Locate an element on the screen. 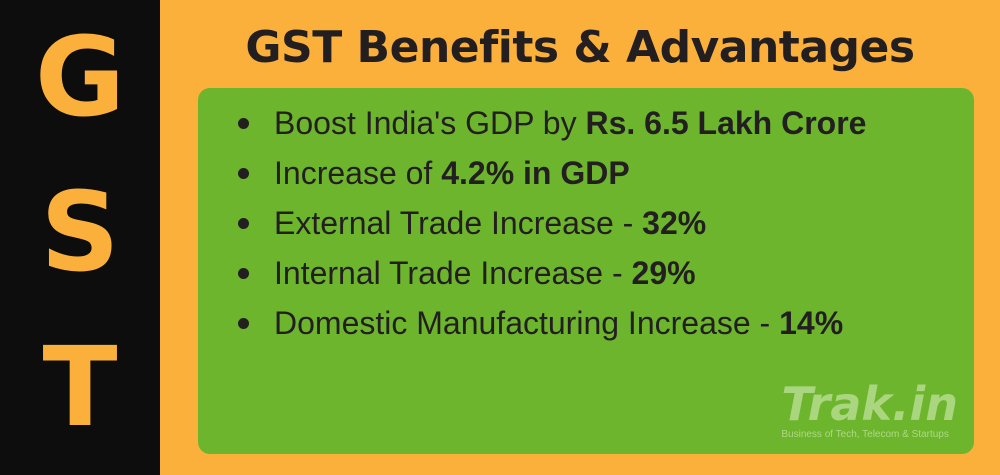 This screenshot has width=1000, height=475. list-item: Internal Trade Increase - 29% is located at coordinates (593, 273).